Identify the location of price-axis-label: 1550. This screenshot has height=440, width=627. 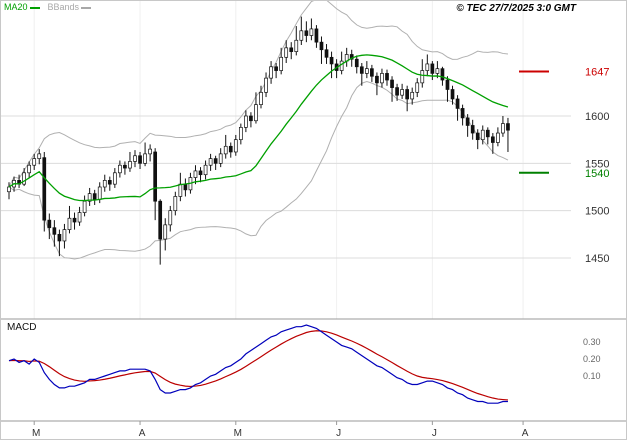
(597, 164).